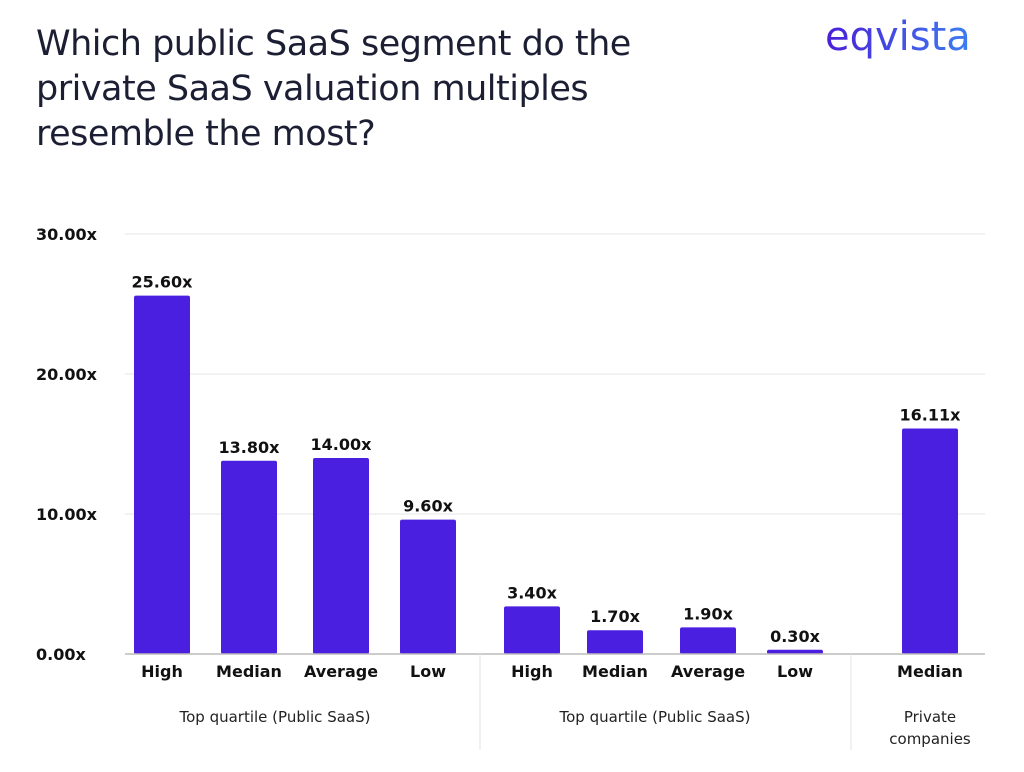 This screenshot has width=1024, height=772. Describe the element at coordinates (428, 506) in the screenshot. I see `data-label: 9.60x` at that location.